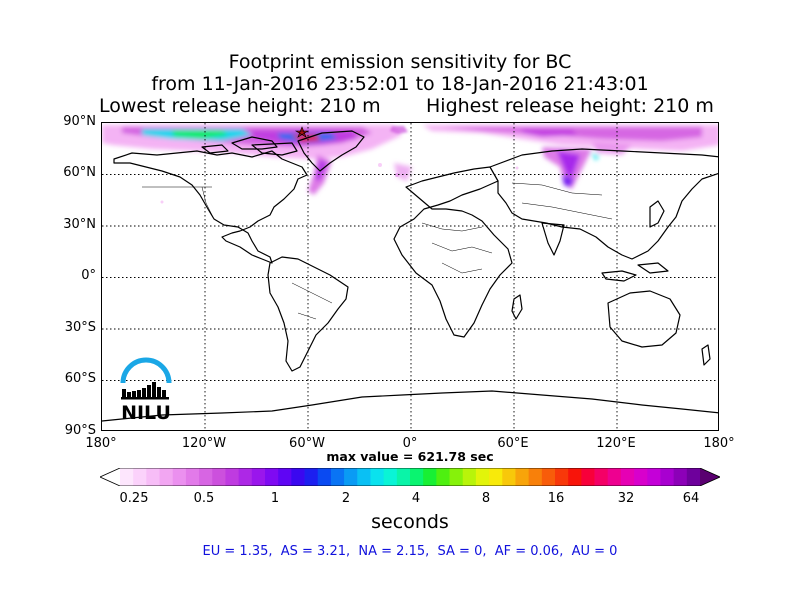  Describe the element at coordinates (556, 498) in the screenshot. I see `colorbar-tick-16: 16` at that location.